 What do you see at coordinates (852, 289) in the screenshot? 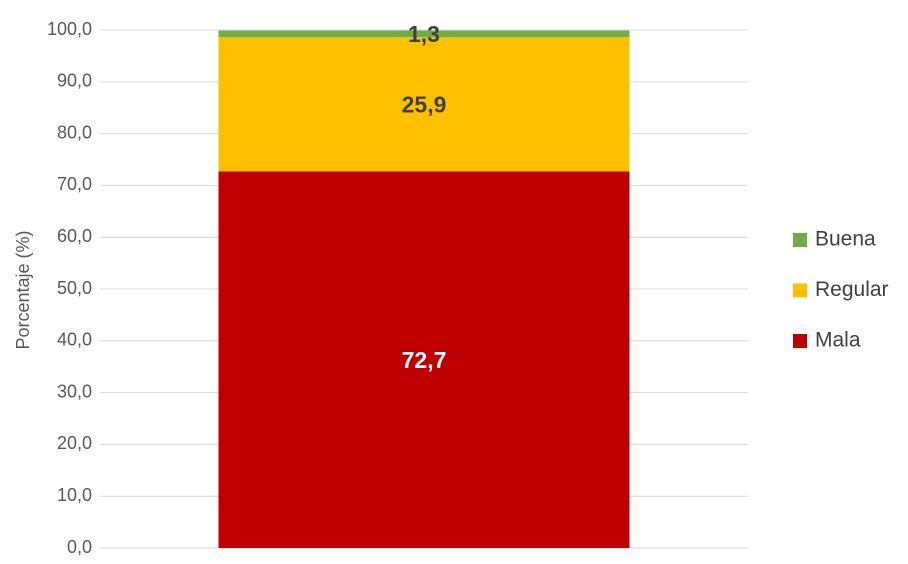
I see `legend-label: Regular` at bounding box center [852, 289].